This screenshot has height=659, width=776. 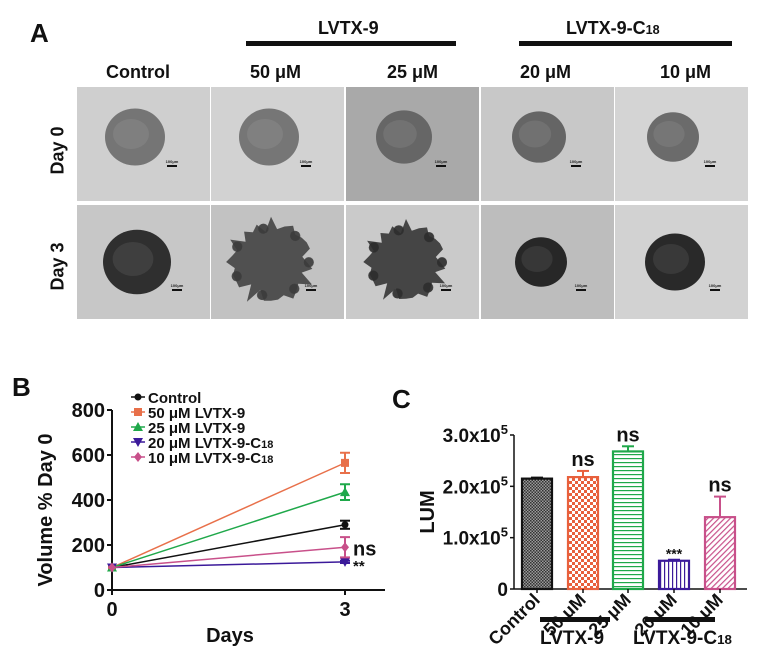 I want to click on svg-text: 25 μM LVTX-9, so click(x=196, y=428).